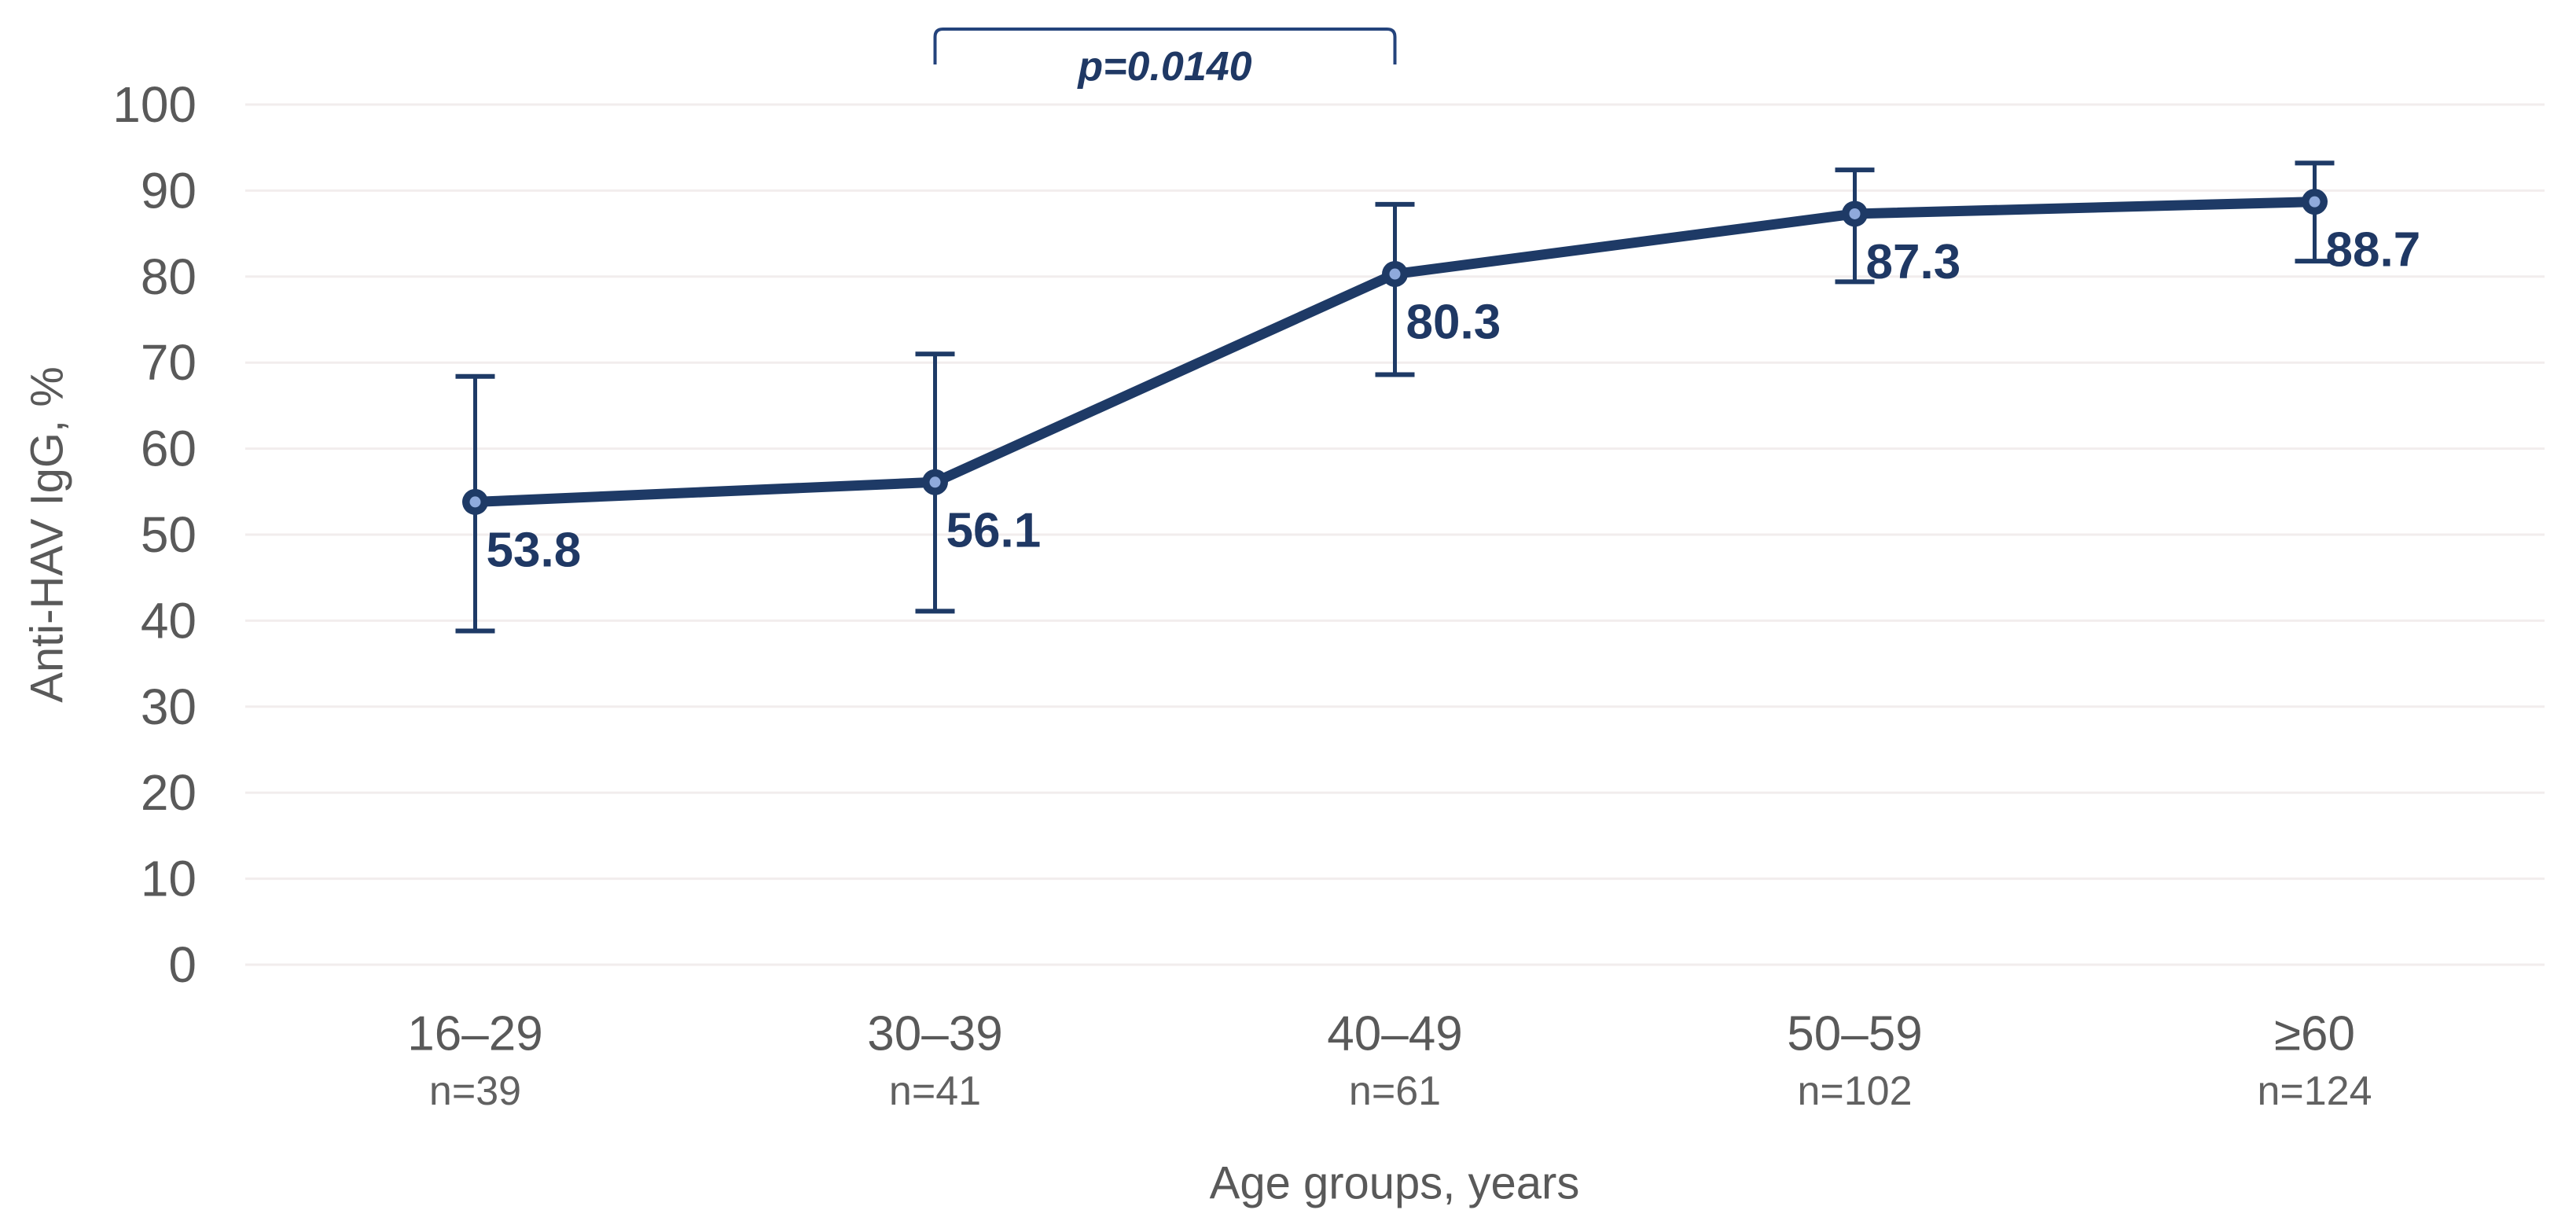 This screenshot has width=2576, height=1221. Describe the element at coordinates (994, 530) in the screenshot. I see `data-label: 56.1` at that location.